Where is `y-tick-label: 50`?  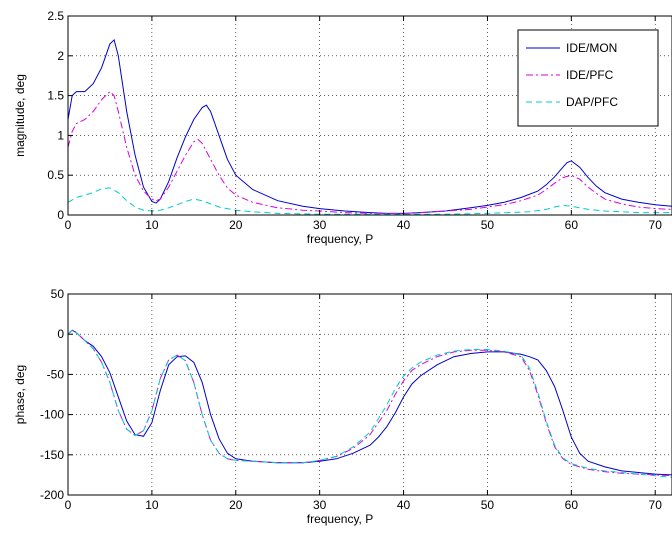 y-tick-label: 50 is located at coordinates (58, 294).